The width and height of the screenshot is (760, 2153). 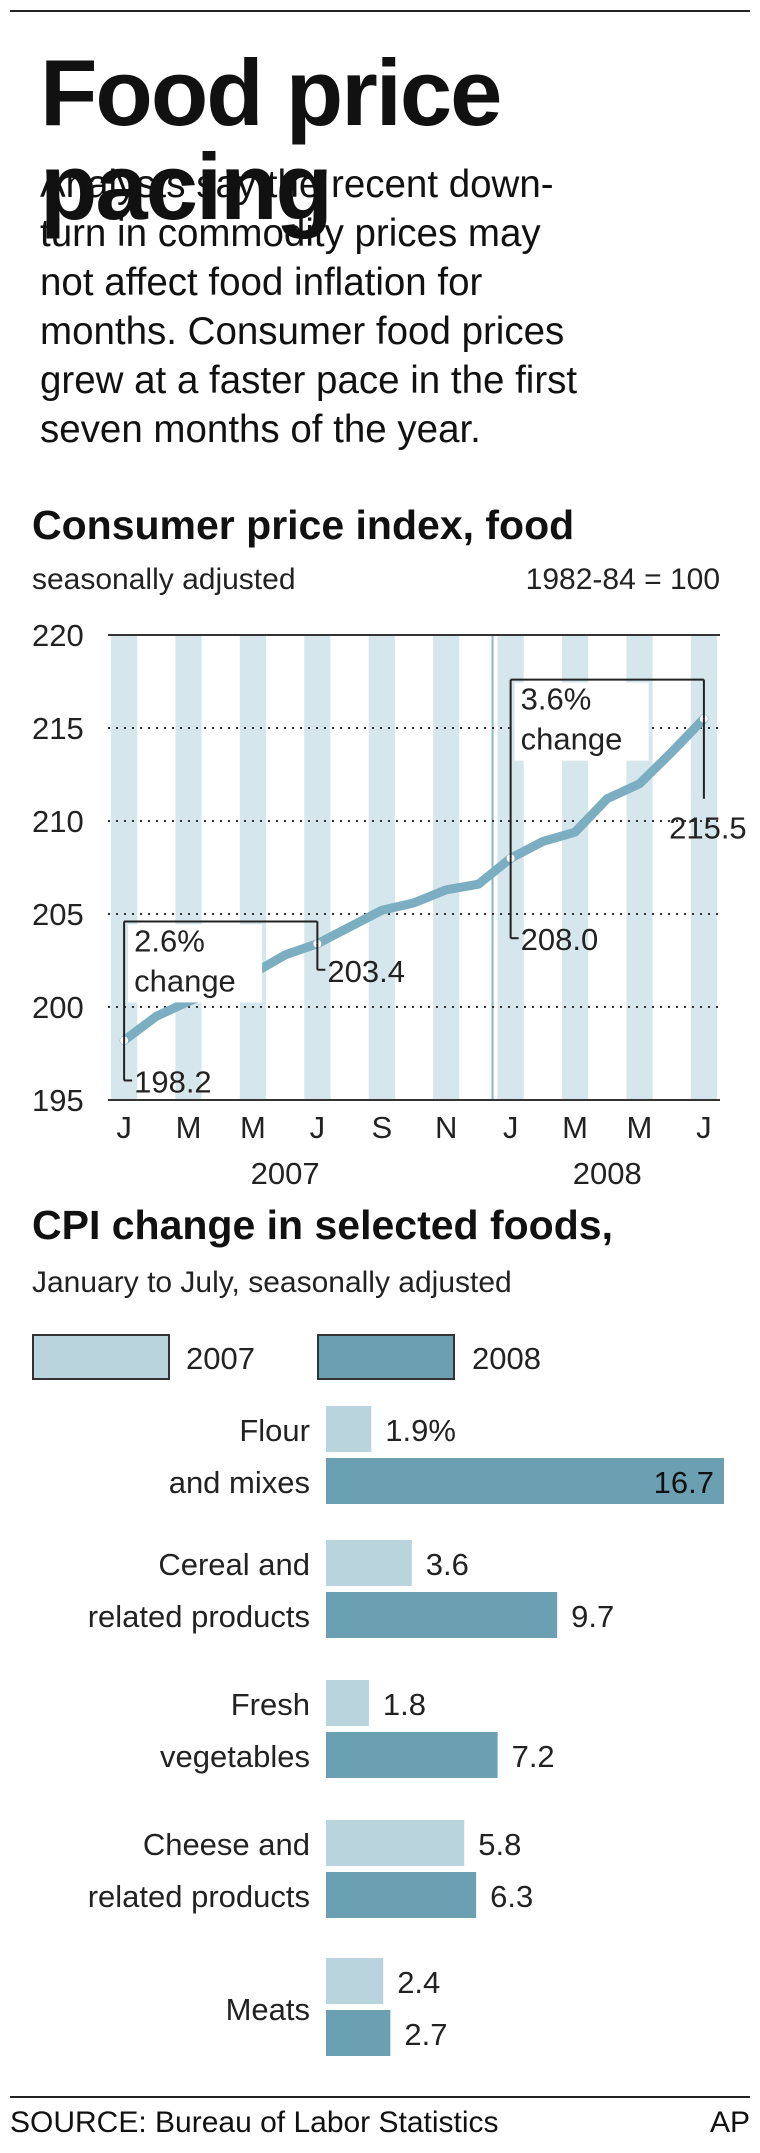 What do you see at coordinates (58, 1007) in the screenshot?
I see `y-tick-label: 200` at bounding box center [58, 1007].